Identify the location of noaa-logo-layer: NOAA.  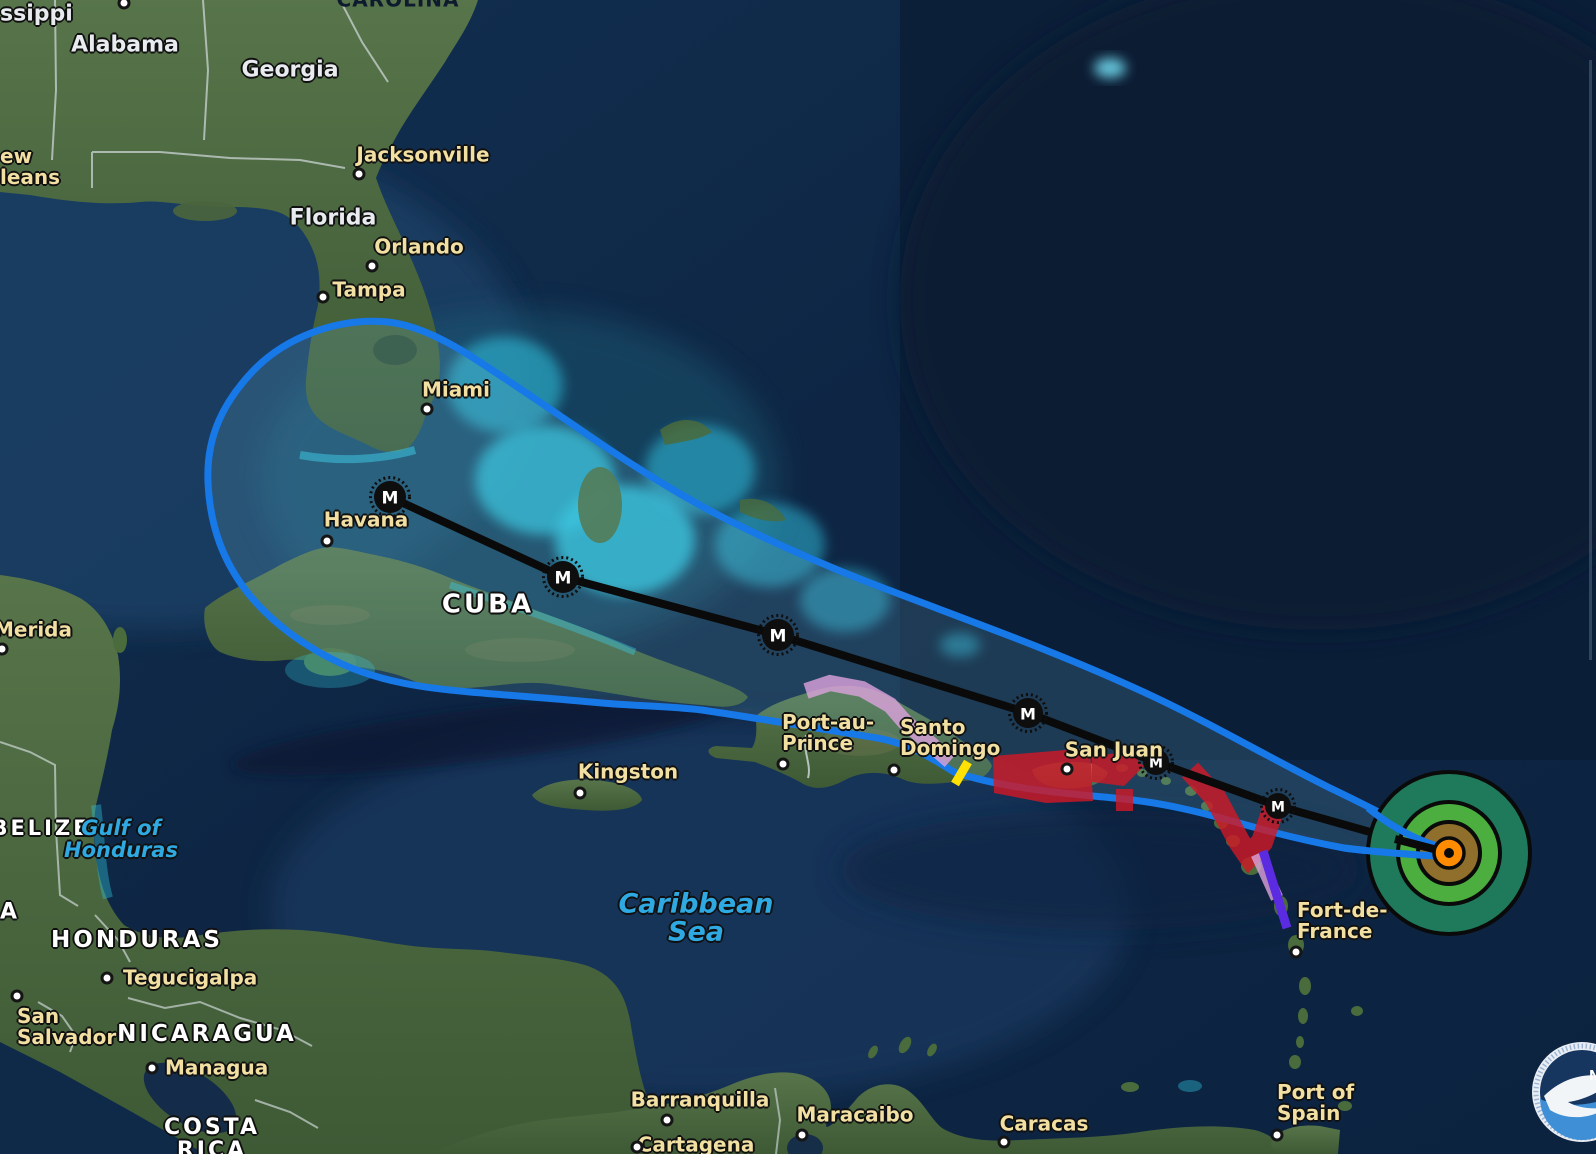
(1564, 1092).